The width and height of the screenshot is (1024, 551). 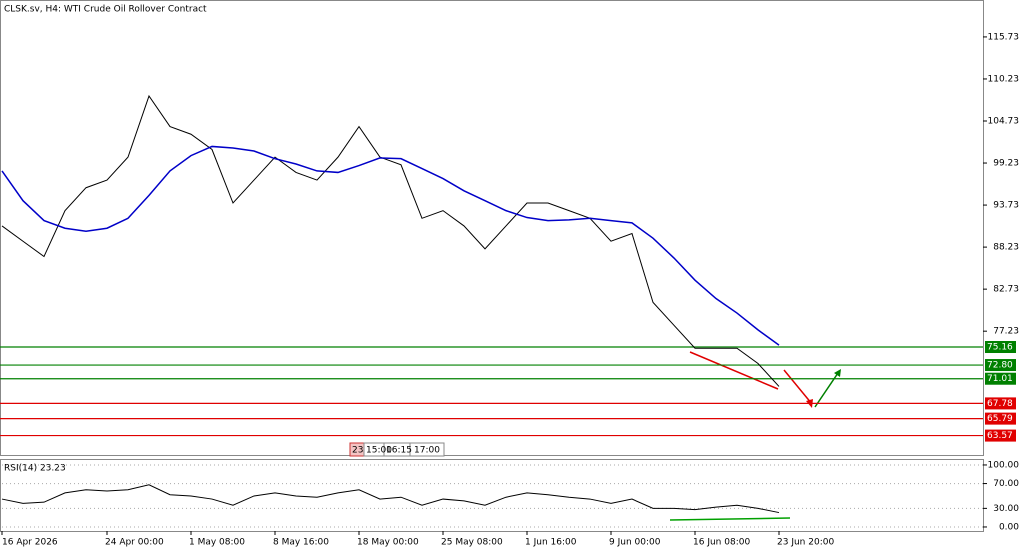 I want to click on y-tick-label: 100.00, so click(x=1004, y=465).